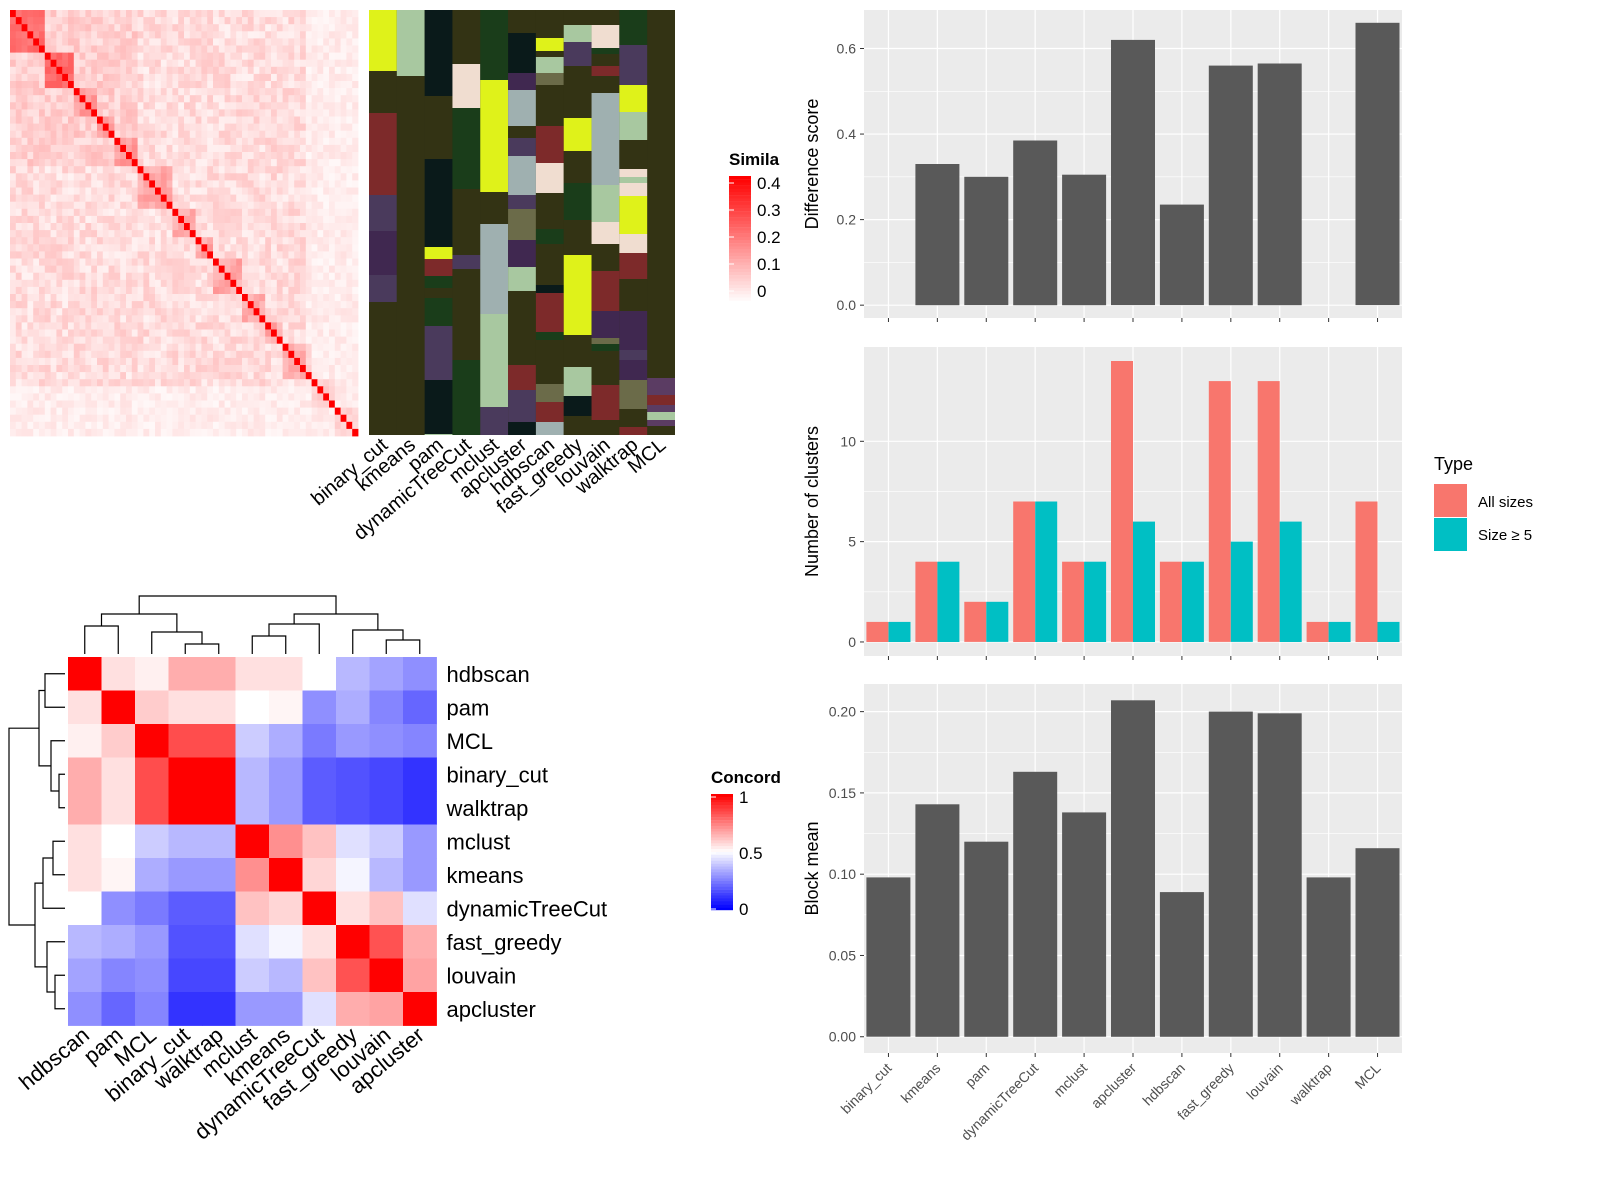 Image resolution: width=1600 pixels, height=1200 pixels. What do you see at coordinates (286, 707) in the screenshot?
I see `concordance-cell` at bounding box center [286, 707].